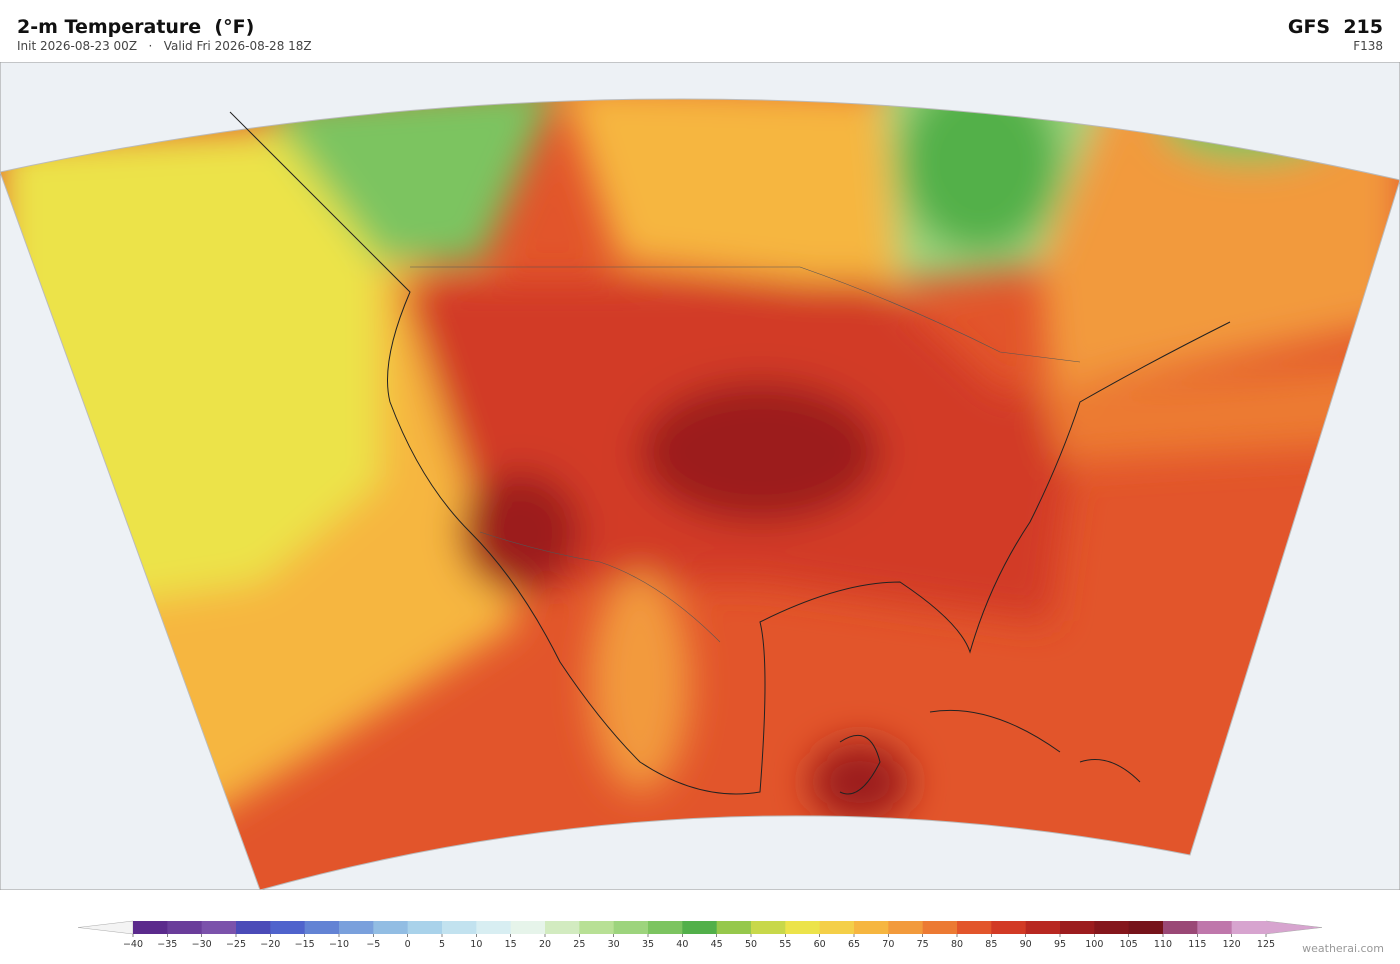 This screenshot has height=964, width=1400. I want to click on colorbar-tick-label: −30, so click(202, 944).